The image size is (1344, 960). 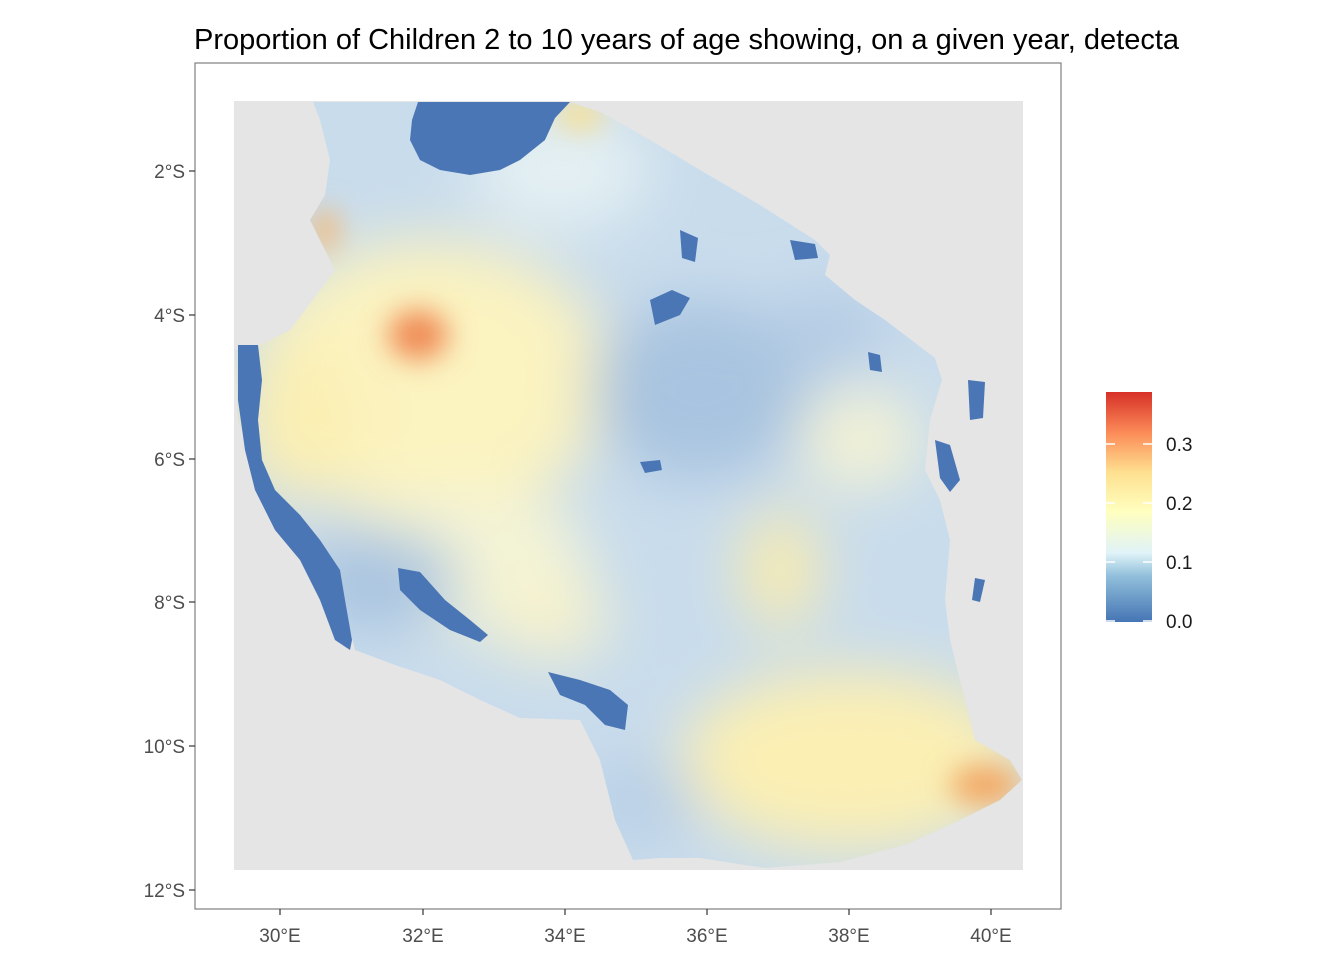 What do you see at coordinates (588, 701) in the screenshot?
I see `lake-nyasa` at bounding box center [588, 701].